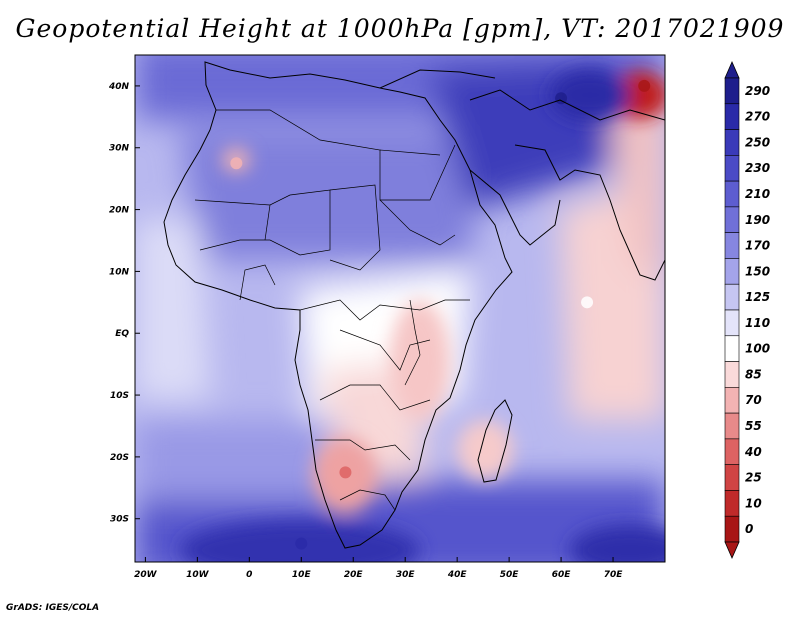 The width and height of the screenshot is (800, 618). I want to click on x-tick-label: 30E, so click(406, 575).